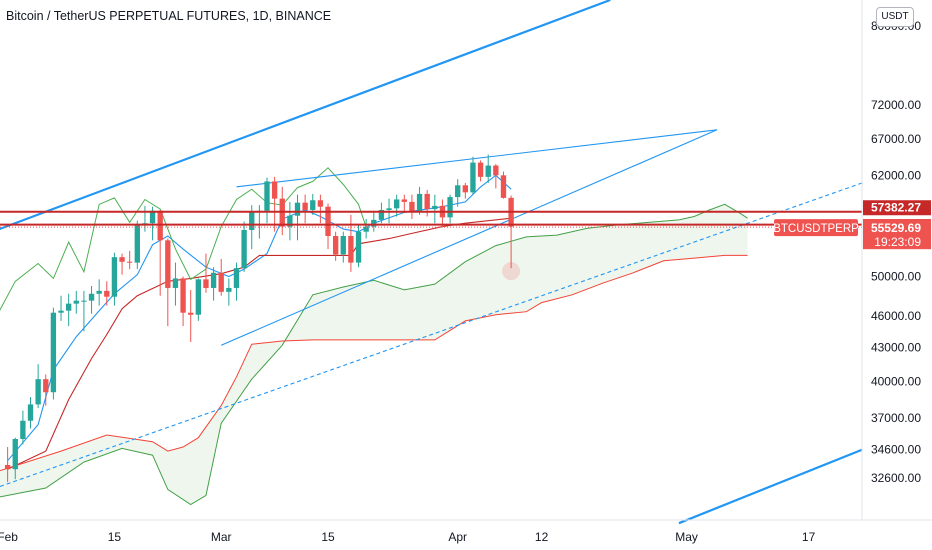 This screenshot has height=550, width=932. I want to click on price-tick-label: 37000.00, so click(896, 418).